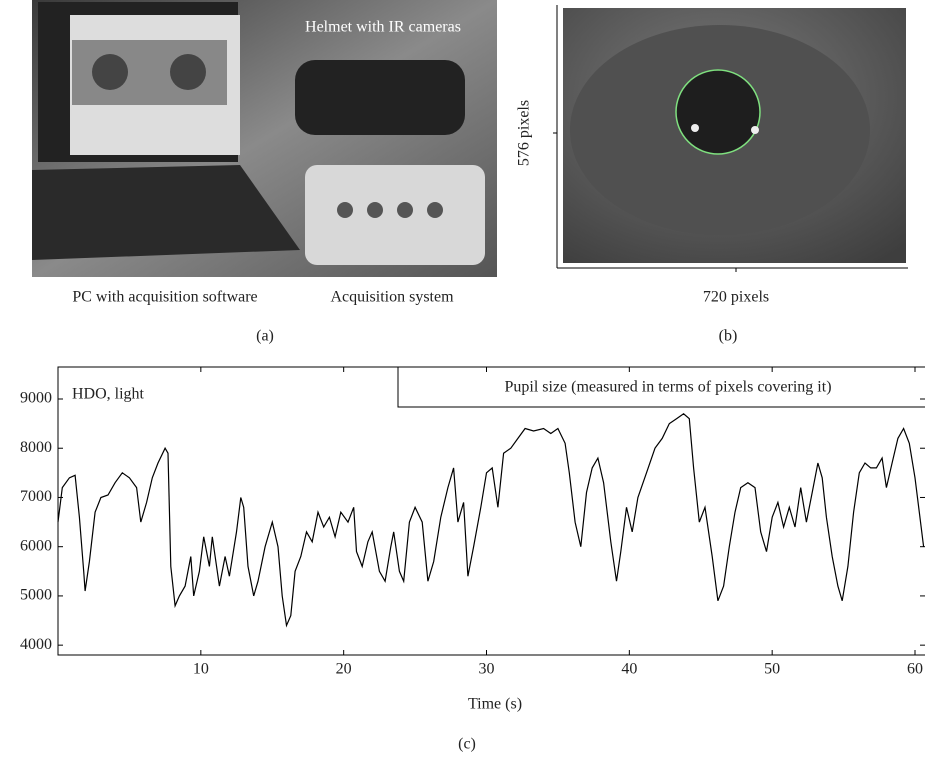 Image resolution: width=925 pixels, height=758 pixels. Describe the element at coordinates (36, 496) in the screenshot. I see `y-tick-label: 7000` at that location.